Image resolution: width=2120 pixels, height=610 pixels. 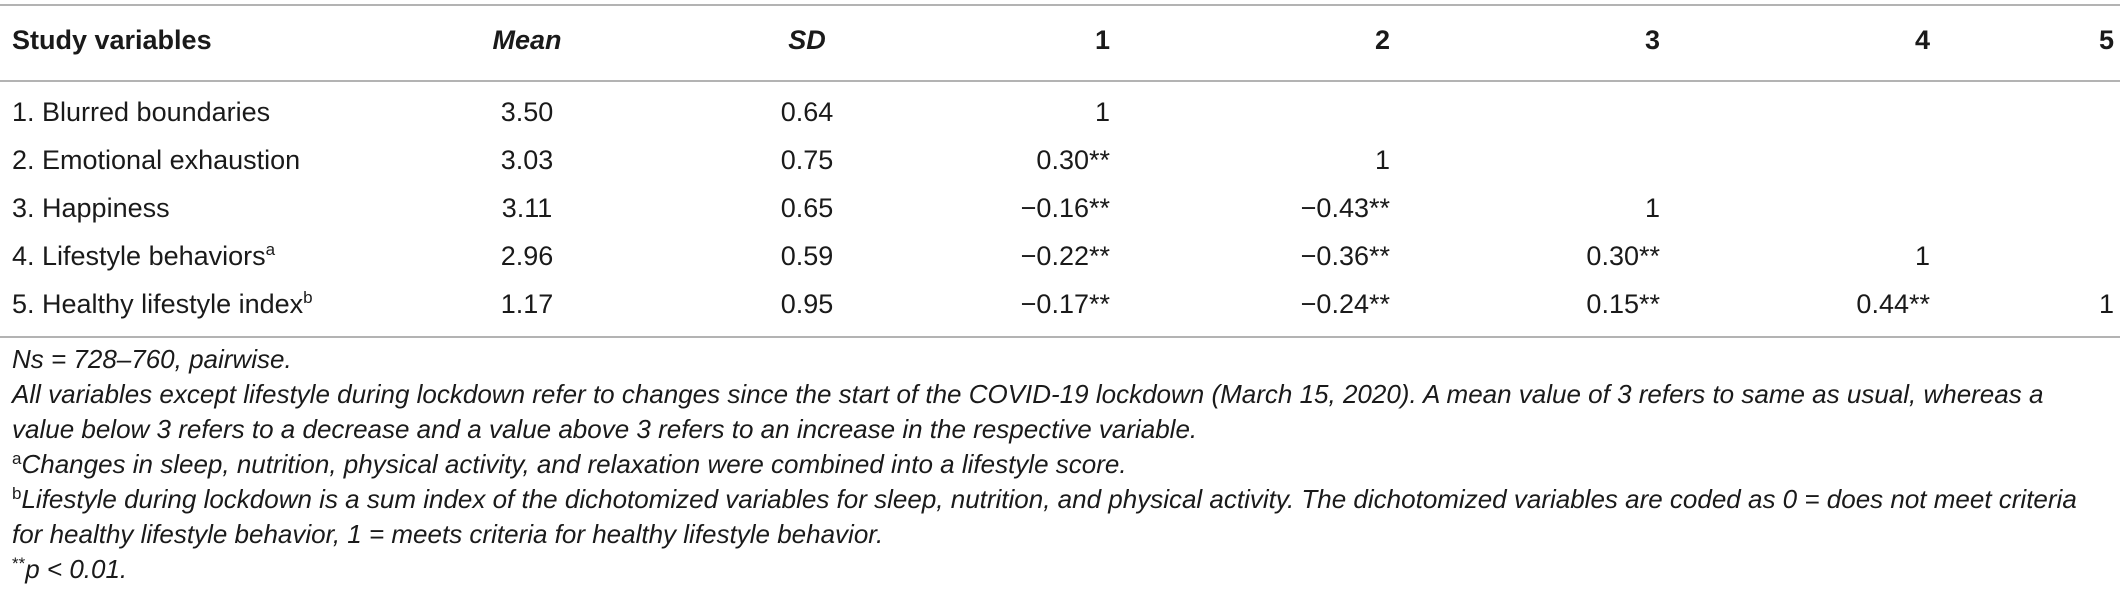 I want to click on cell-sd: 0.65, so click(x=807, y=208).